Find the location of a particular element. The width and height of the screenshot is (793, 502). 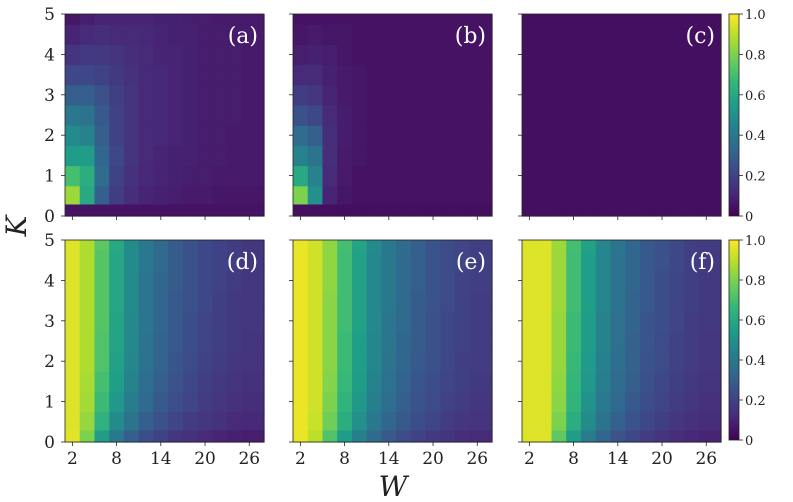

colorbar-tick-label: 0.8 is located at coordinates (755, 55).